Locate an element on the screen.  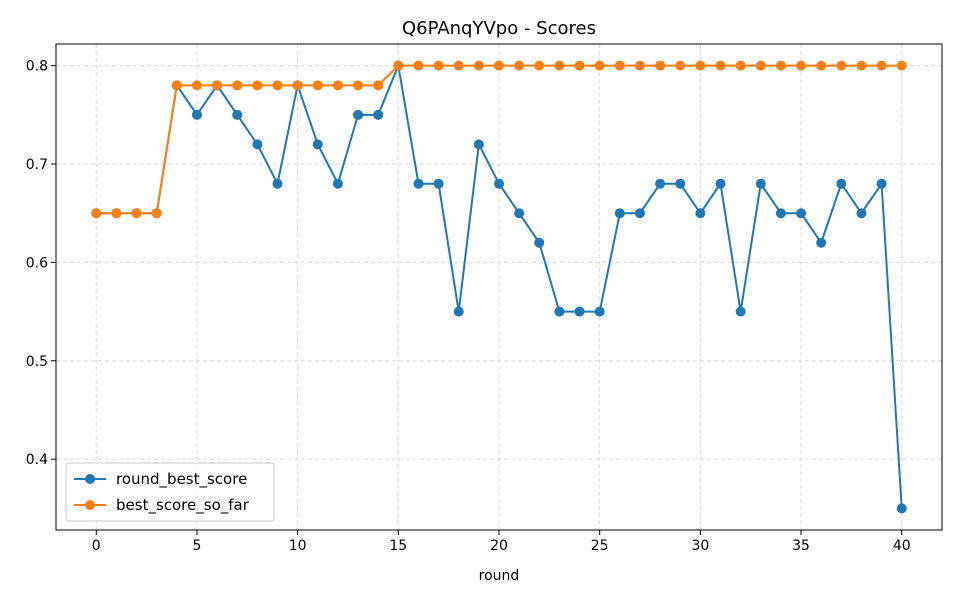
x-tick-label: 40 is located at coordinates (902, 546).